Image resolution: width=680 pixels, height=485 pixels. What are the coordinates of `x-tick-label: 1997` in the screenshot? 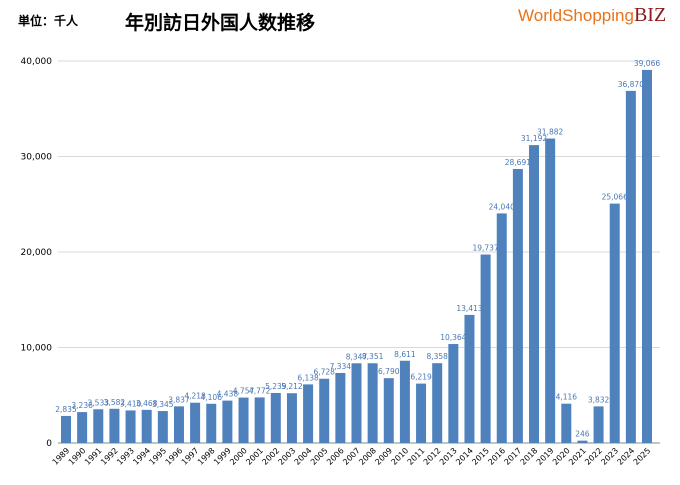 It's located at (190, 456).